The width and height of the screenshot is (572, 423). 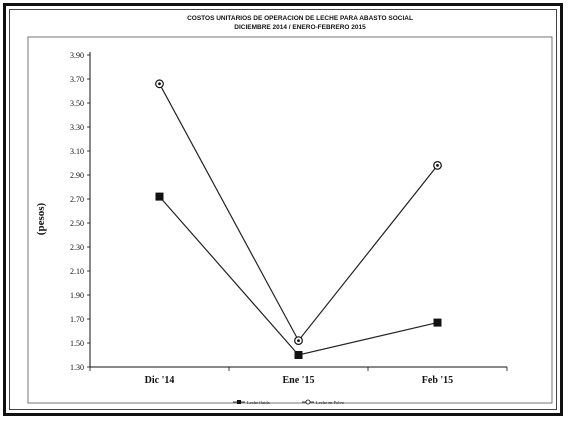 I want to click on legend: Leche fluida Leche en Polvo, so click(x=289, y=402).